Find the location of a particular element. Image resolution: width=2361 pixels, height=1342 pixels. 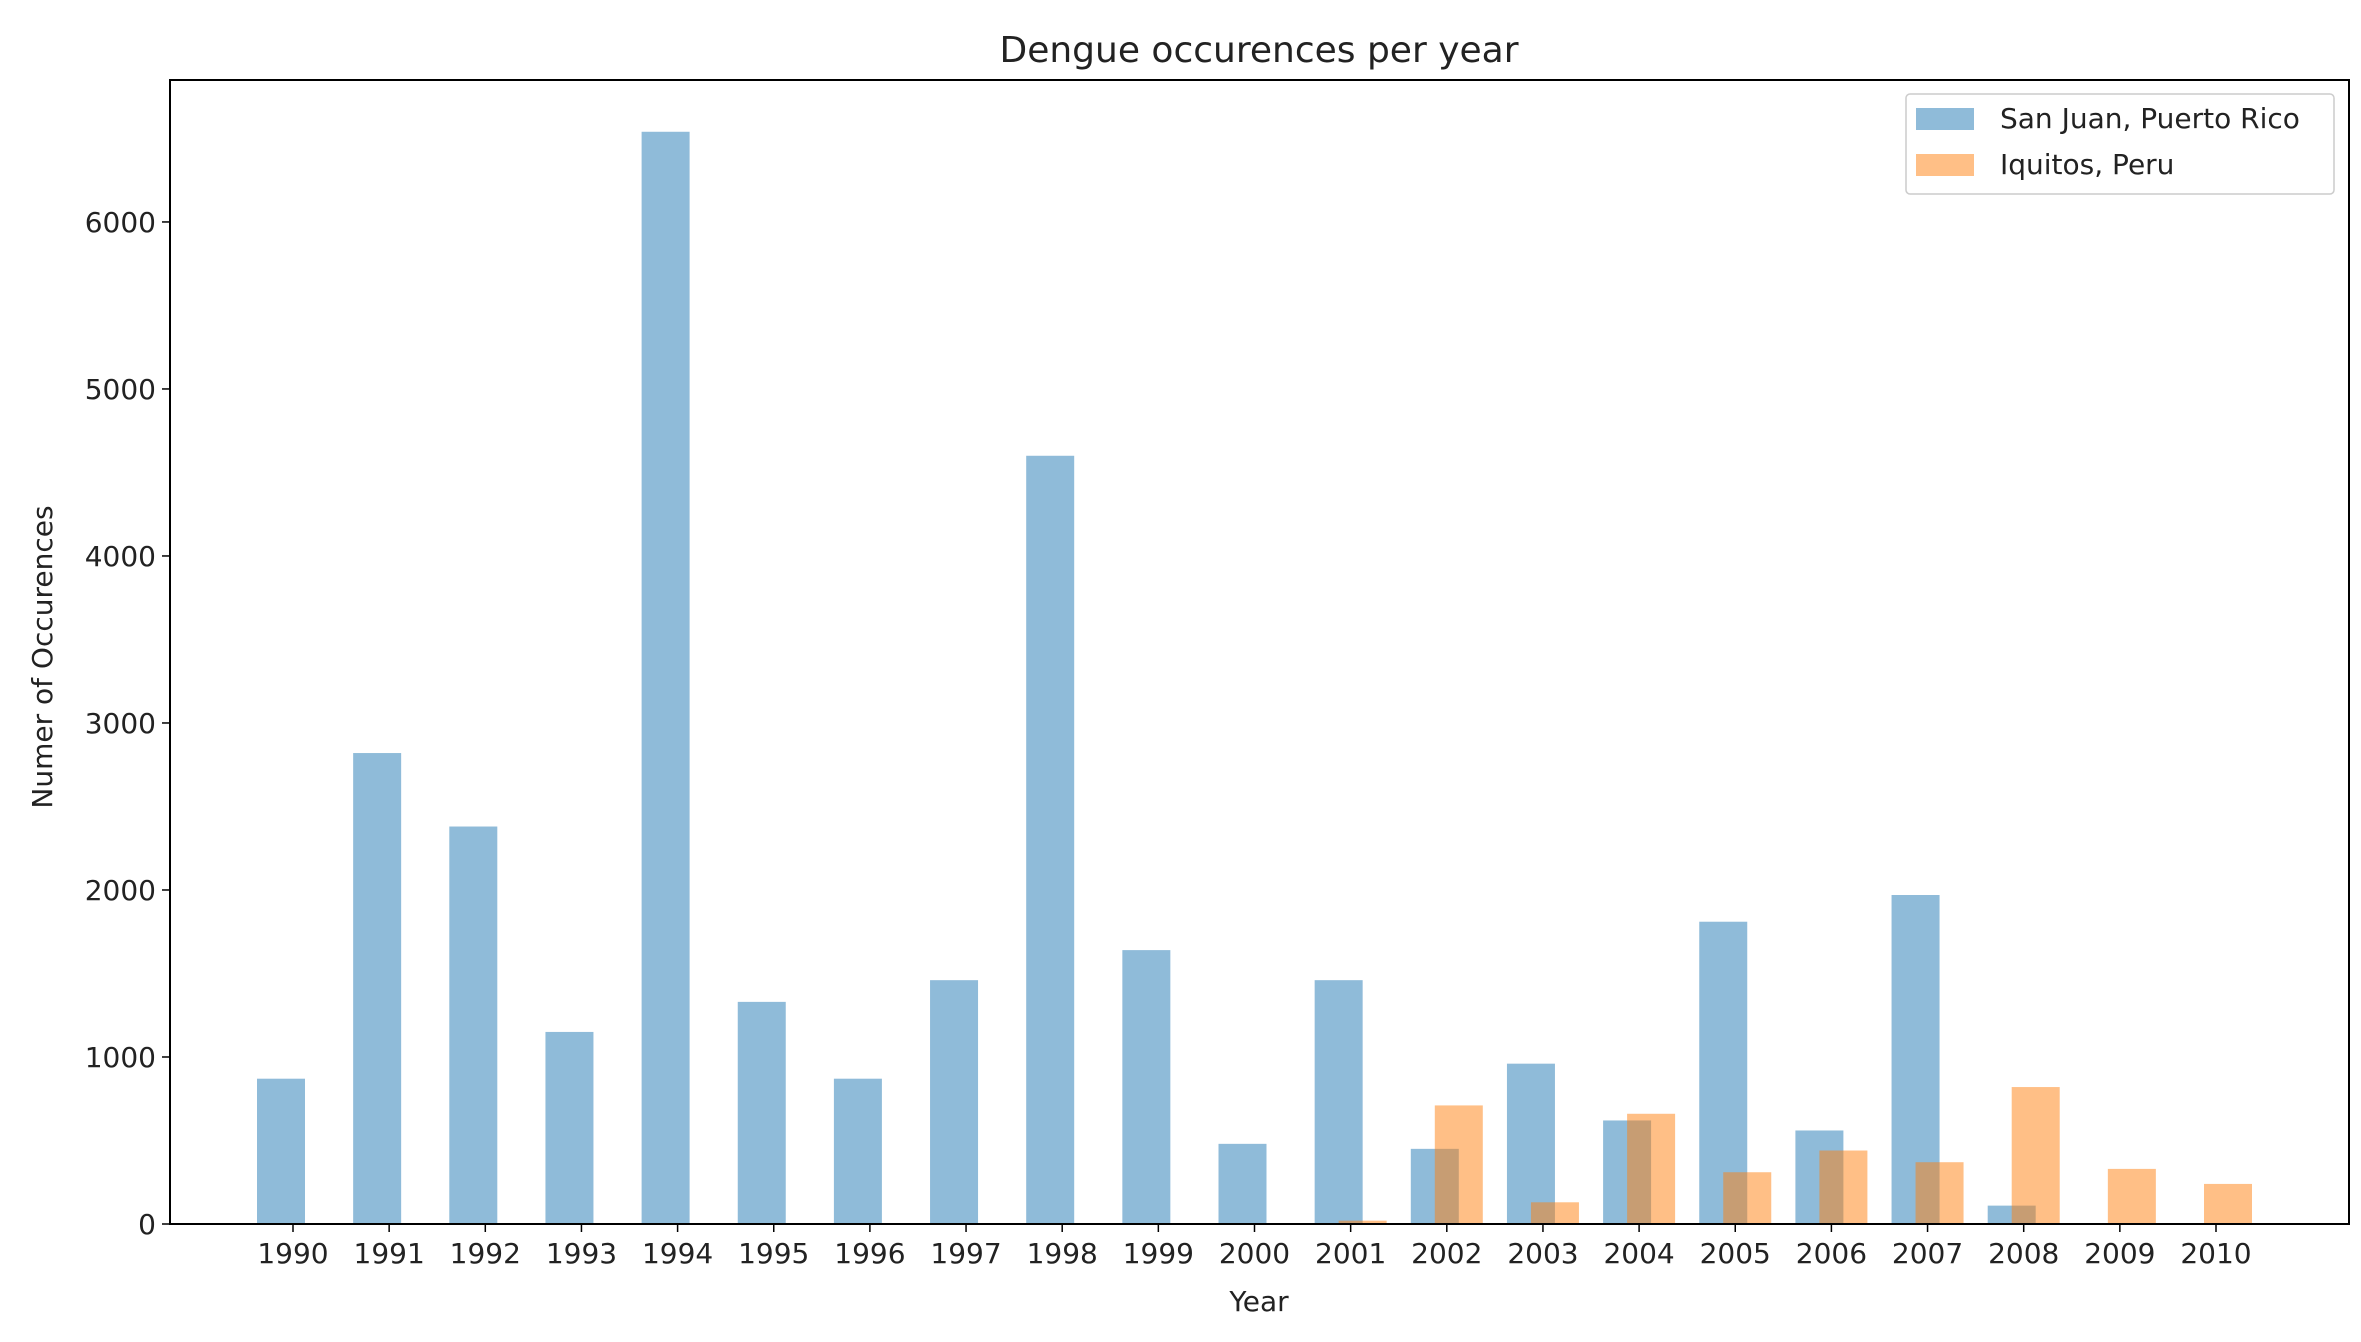

y-tick-label-3000: 3000 is located at coordinates (120, 723).